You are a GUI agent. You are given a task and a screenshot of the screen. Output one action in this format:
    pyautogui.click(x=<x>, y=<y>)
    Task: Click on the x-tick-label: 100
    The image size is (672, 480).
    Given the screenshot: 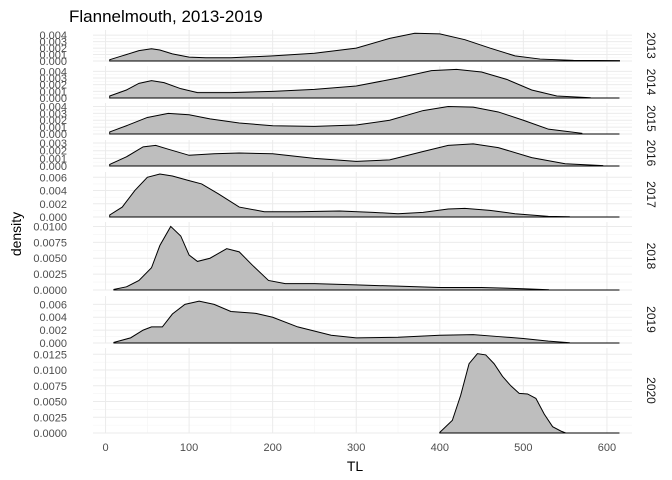 What is the action you would take?
    pyautogui.click(x=189, y=448)
    